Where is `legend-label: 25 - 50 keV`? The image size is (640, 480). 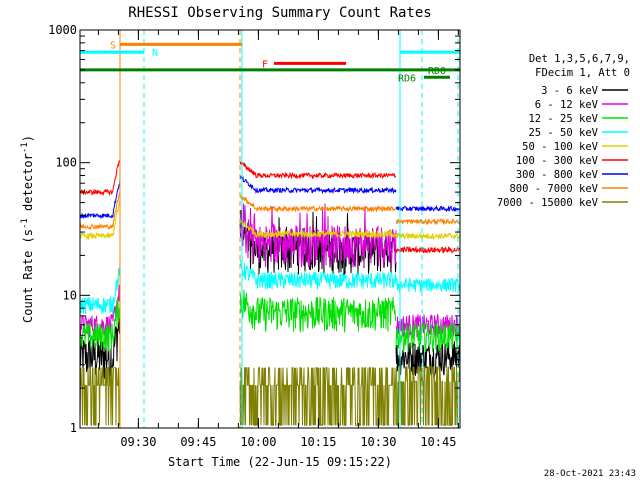
legend-label: 25 - 50 keV is located at coordinates (563, 133).